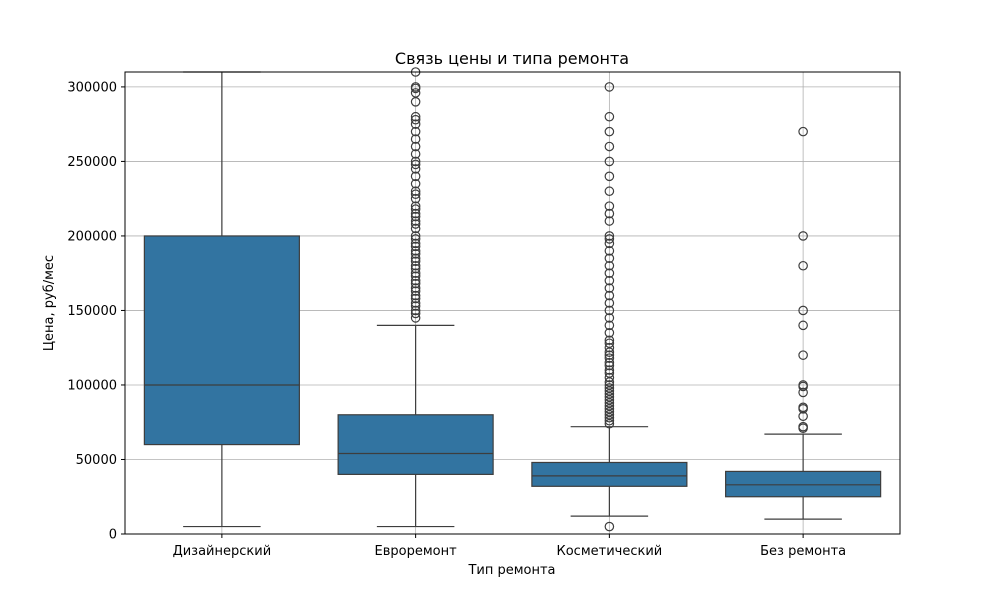 The width and height of the screenshot is (1000, 600). Describe the element at coordinates (511, 570) in the screenshot. I see `x-axis-label: Тип ремонта` at that location.